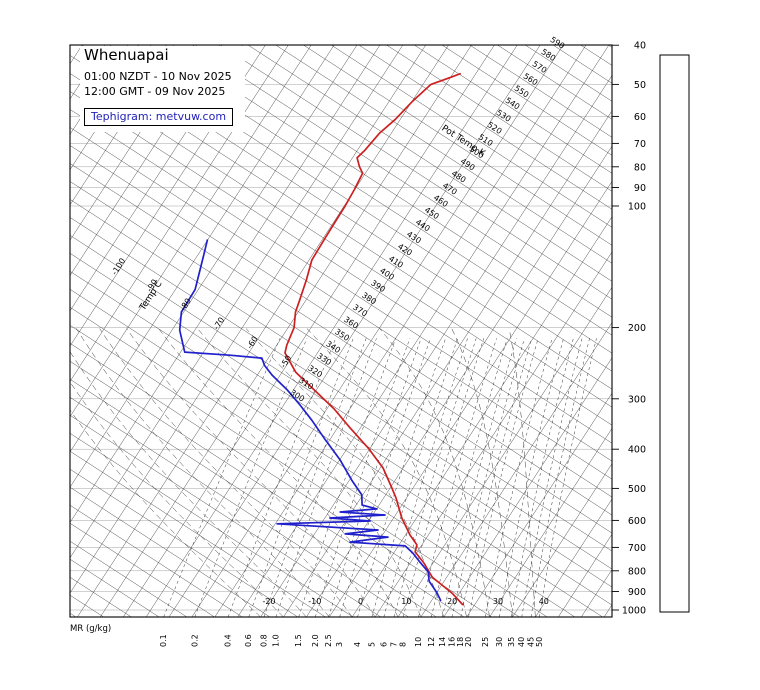 The width and height of the screenshot is (760, 690). Describe the element at coordinates (418, 642) in the screenshot. I see `mr-tick-label: 10` at that location.